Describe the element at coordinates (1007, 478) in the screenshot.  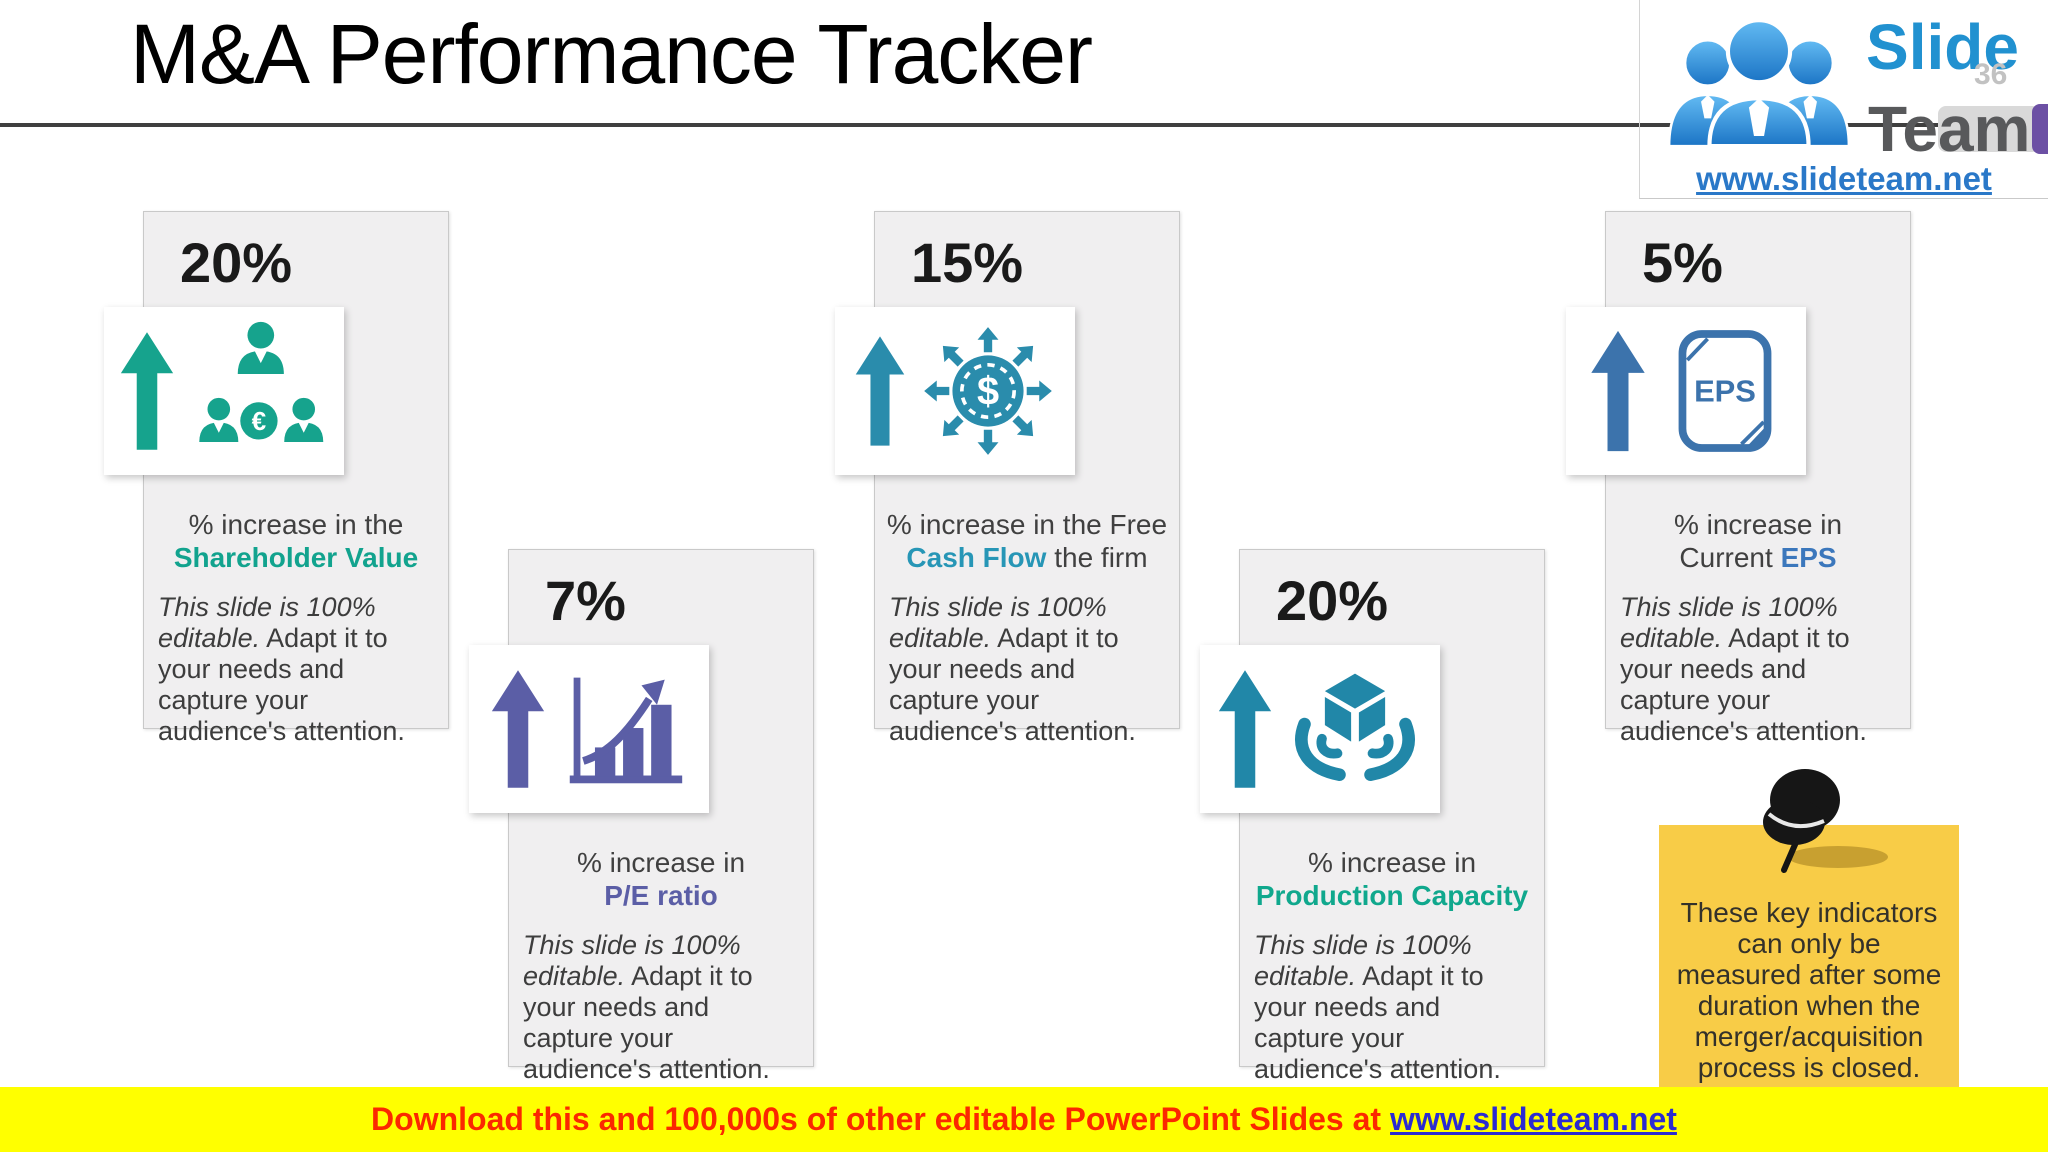
I see `kpi-card-cash-flow: 15% $ % increase in the Free` at that location.